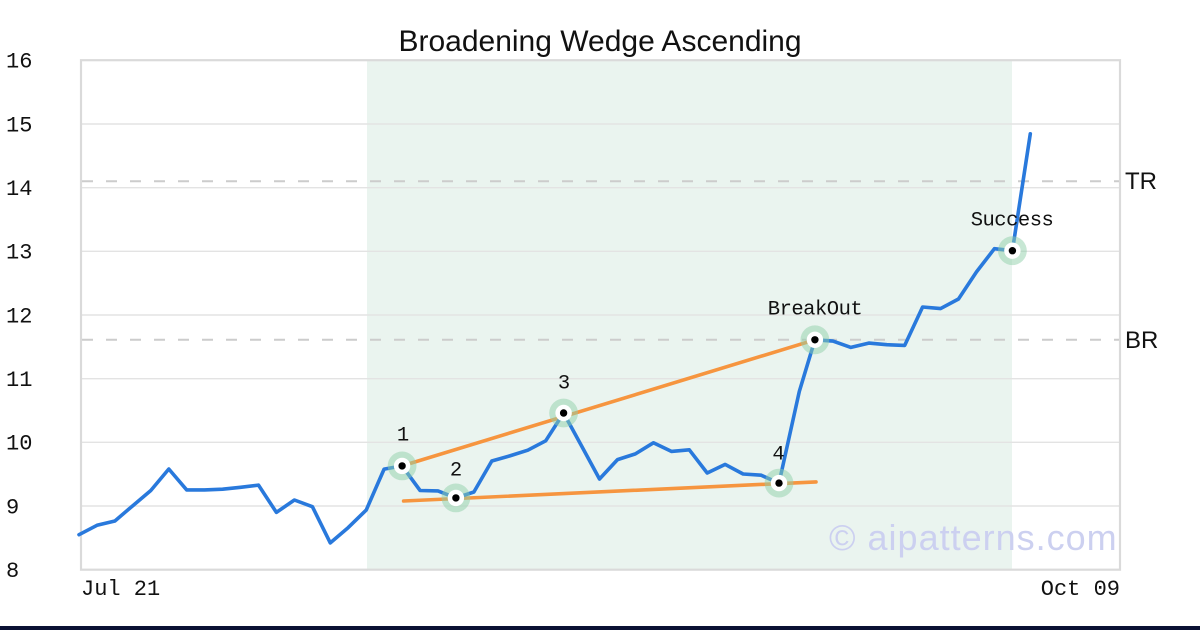 The image size is (1200, 630). I want to click on svg-text: 1, so click(403, 436).